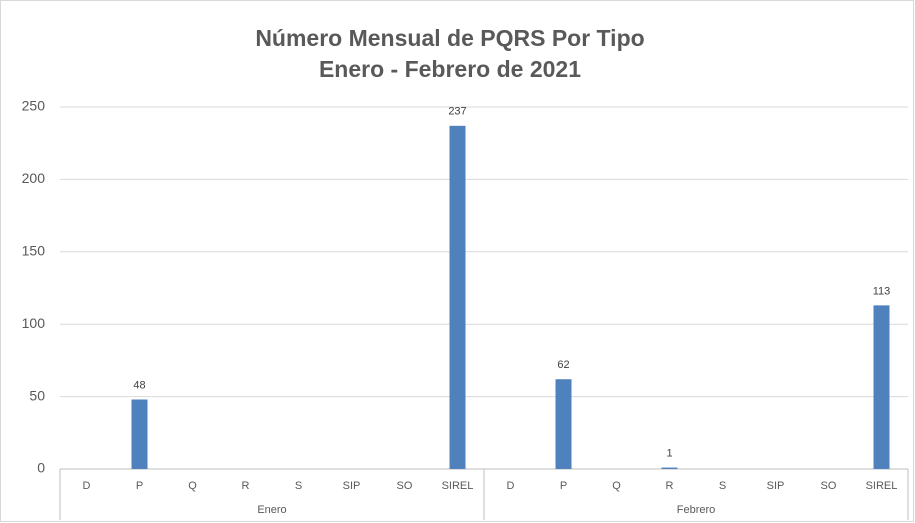 The image size is (915, 523). What do you see at coordinates (457, 112) in the screenshot?
I see `data-label: 237` at bounding box center [457, 112].